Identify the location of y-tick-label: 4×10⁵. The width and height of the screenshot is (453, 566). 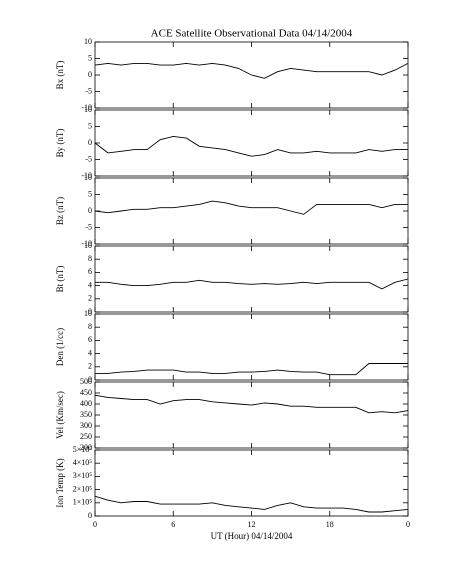
(83, 462).